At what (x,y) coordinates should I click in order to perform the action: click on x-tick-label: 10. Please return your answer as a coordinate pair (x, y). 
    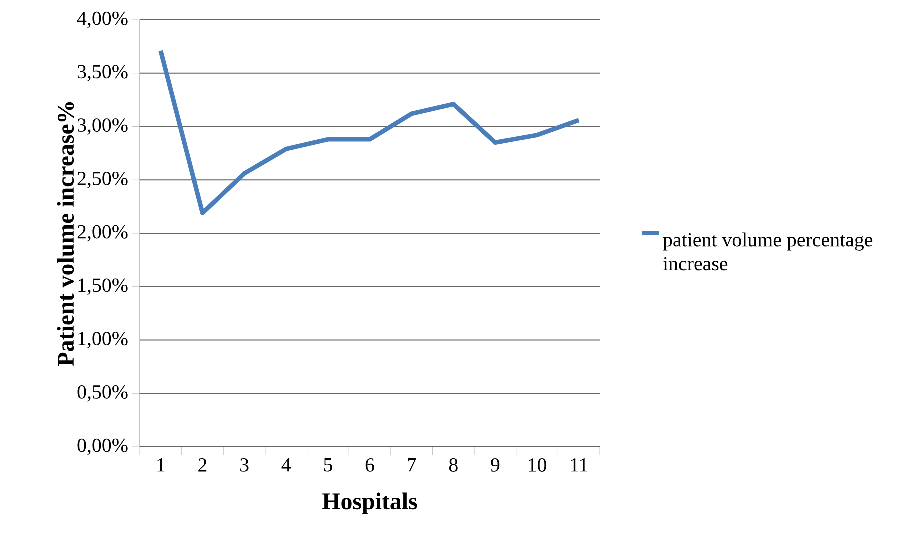
    Looking at the image, I should click on (537, 465).